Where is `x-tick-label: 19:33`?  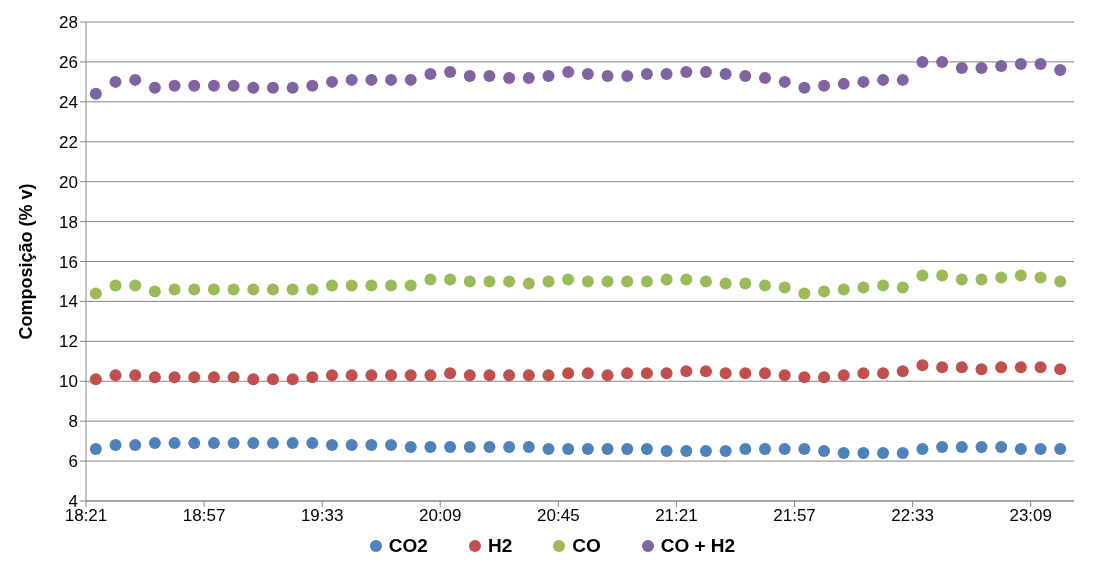 x-tick-label: 19:33 is located at coordinates (322, 516).